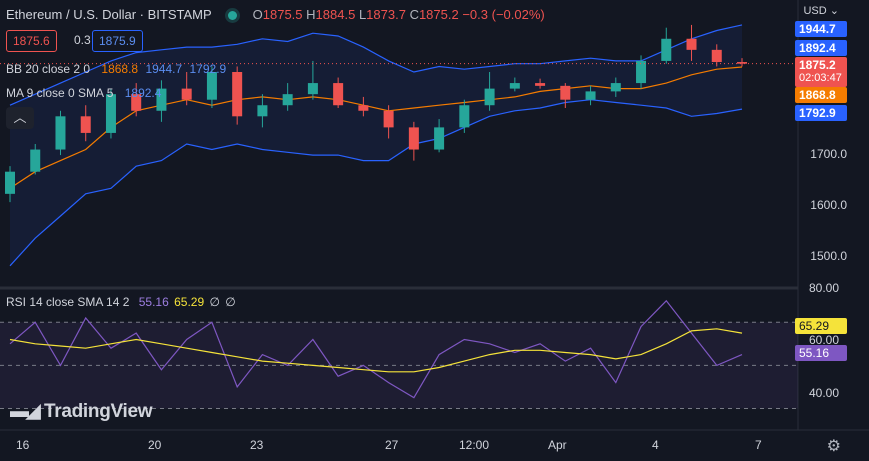 This screenshot has width=869, height=461. I want to click on candle-countdown: 02:03:47, so click(820, 78).